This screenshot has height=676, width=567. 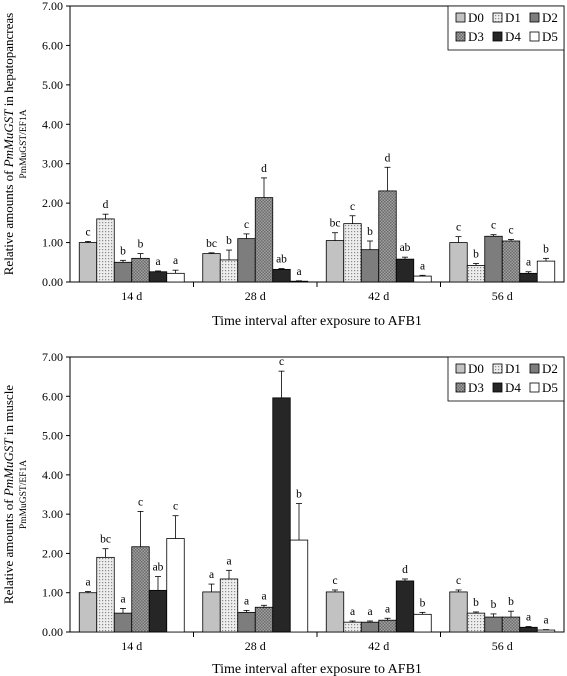 What do you see at coordinates (550, 368) in the screenshot?
I see `legend-label-D2: D2` at bounding box center [550, 368].